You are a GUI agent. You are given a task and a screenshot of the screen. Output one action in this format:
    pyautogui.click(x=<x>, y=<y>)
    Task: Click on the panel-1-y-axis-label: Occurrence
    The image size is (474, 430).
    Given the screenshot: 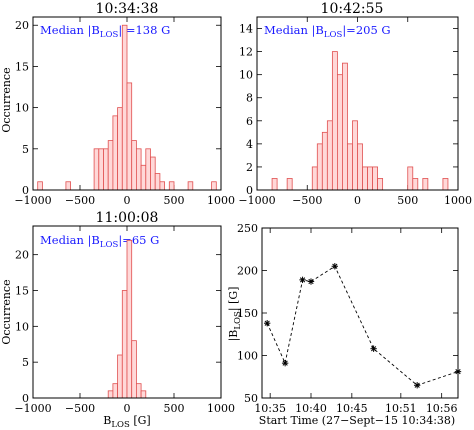 What is the action you would take?
    pyautogui.click(x=6, y=99)
    